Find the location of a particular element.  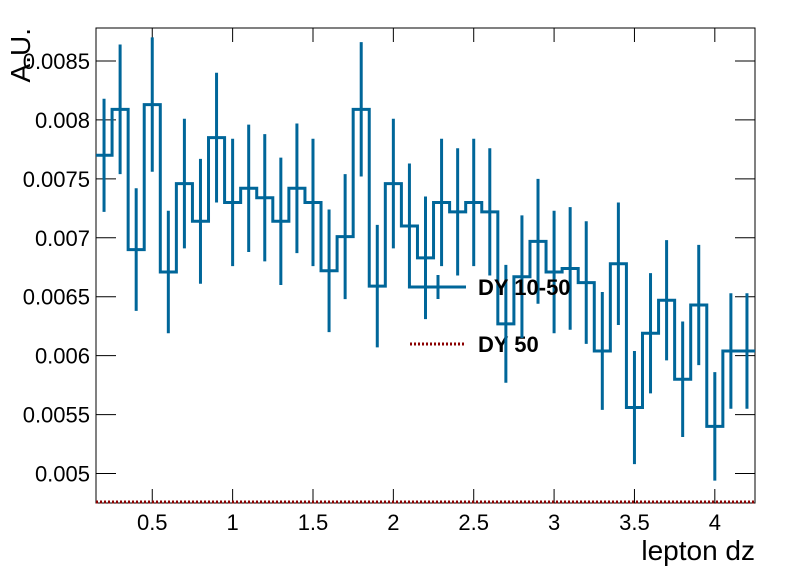

x-tick-label: 0.5 is located at coordinates (152, 522).